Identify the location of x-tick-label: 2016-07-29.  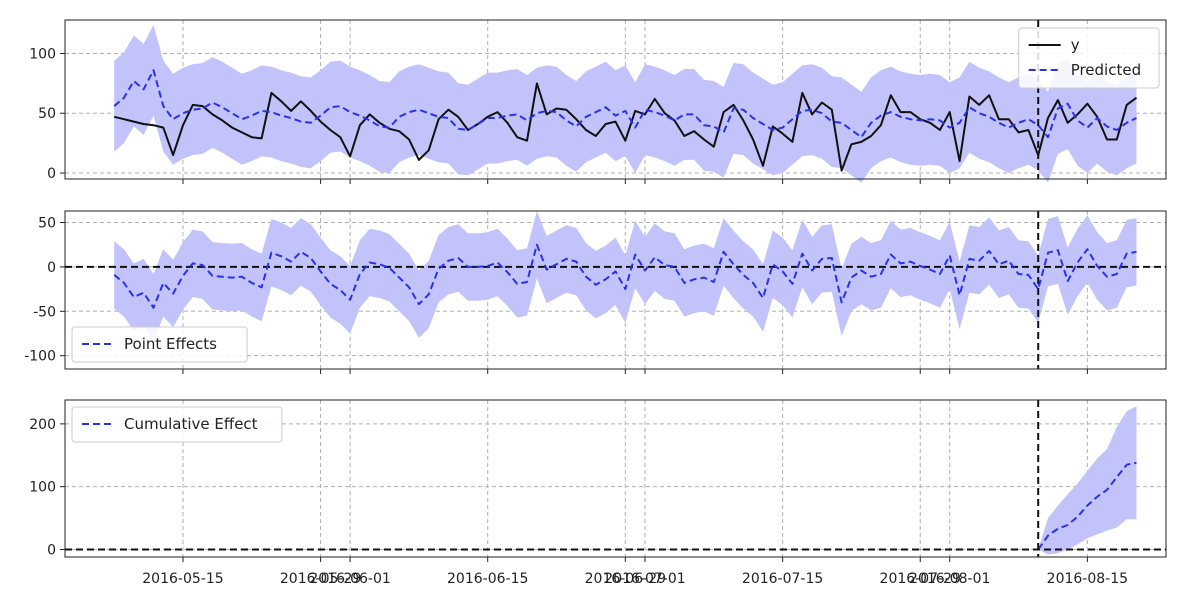
(920, 579).